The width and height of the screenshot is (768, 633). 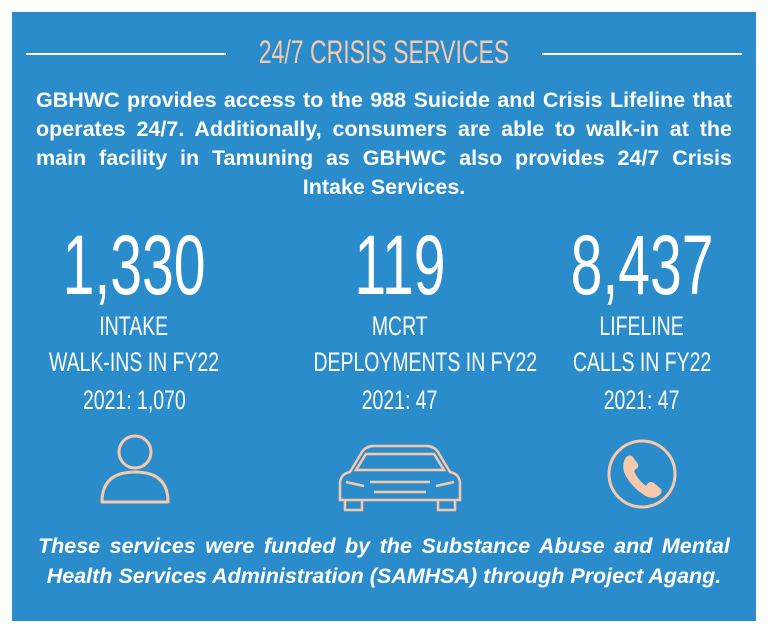 I want to click on stat-value-box: 8,437, so click(x=640, y=265).